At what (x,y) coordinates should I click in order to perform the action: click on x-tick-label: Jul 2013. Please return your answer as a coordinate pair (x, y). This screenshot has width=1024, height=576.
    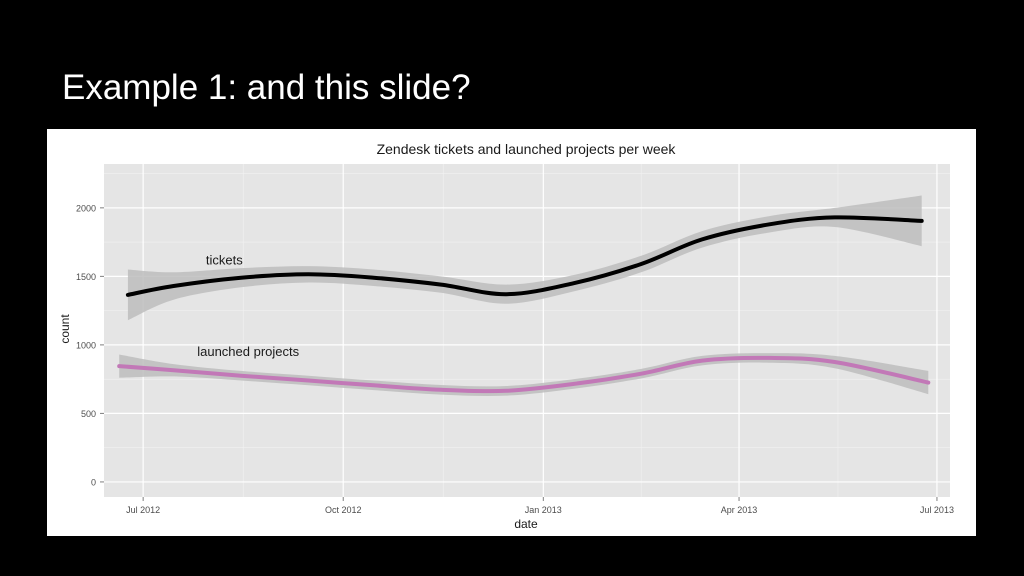
    Looking at the image, I should click on (937, 510).